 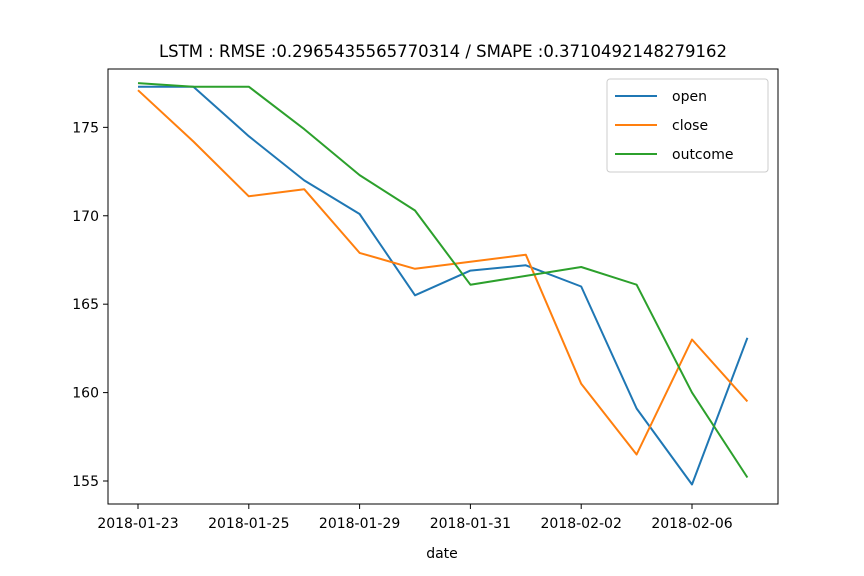 I want to click on legend-label-close: close, so click(x=690, y=126).